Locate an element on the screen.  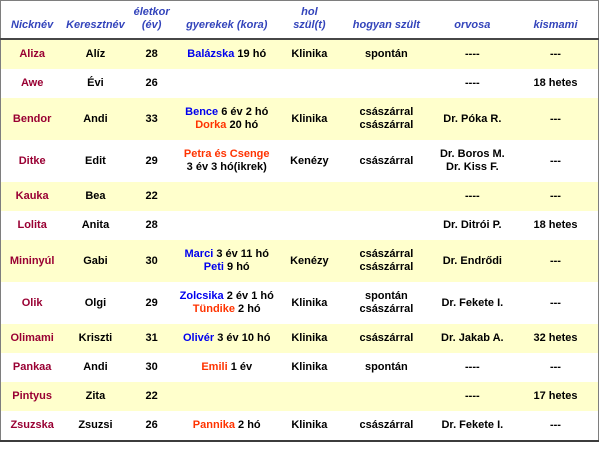
cell-children: Petra és Csenge 3 év 3 hó(ikrek) is located at coordinates (227, 161).